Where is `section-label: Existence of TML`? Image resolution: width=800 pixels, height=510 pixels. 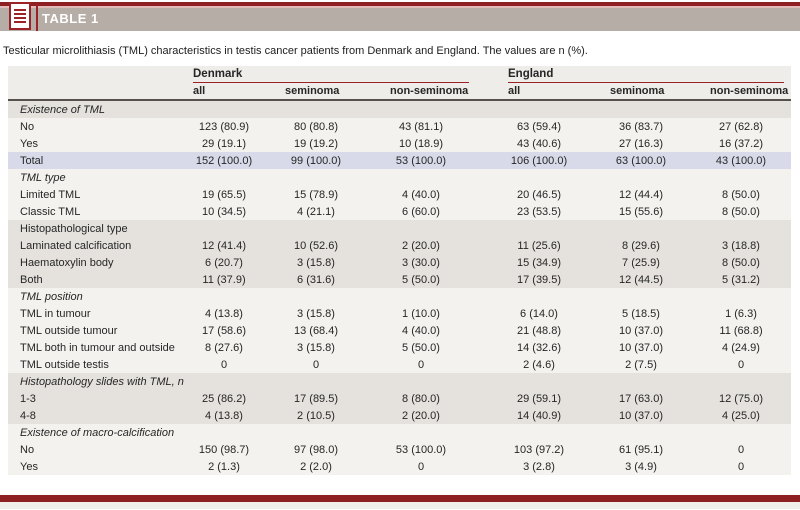 section-label: Existence of TML is located at coordinates (62, 109).